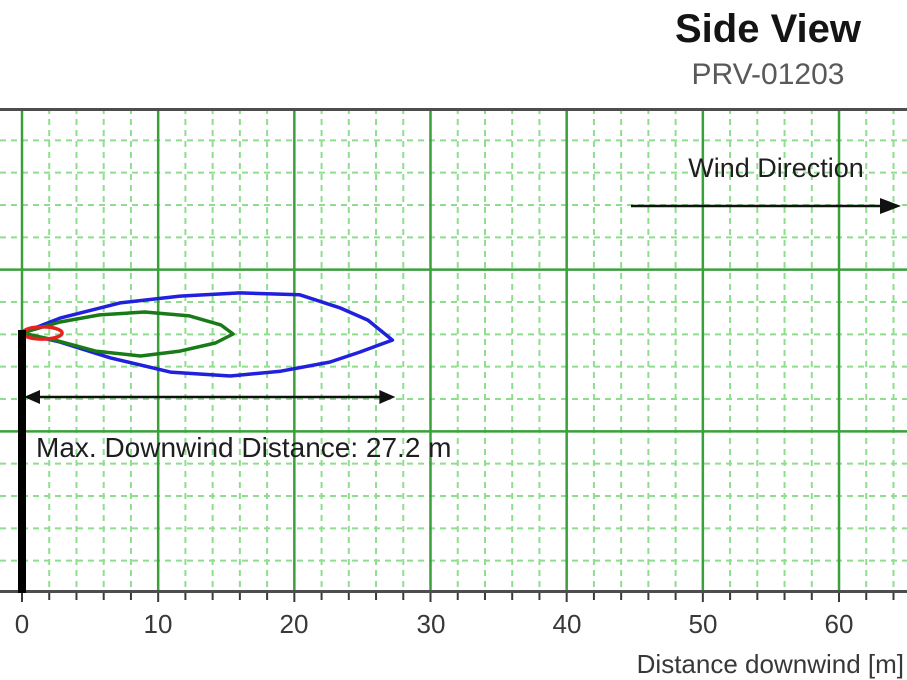  Describe the element at coordinates (22, 461) in the screenshot. I see `release-stack` at that location.